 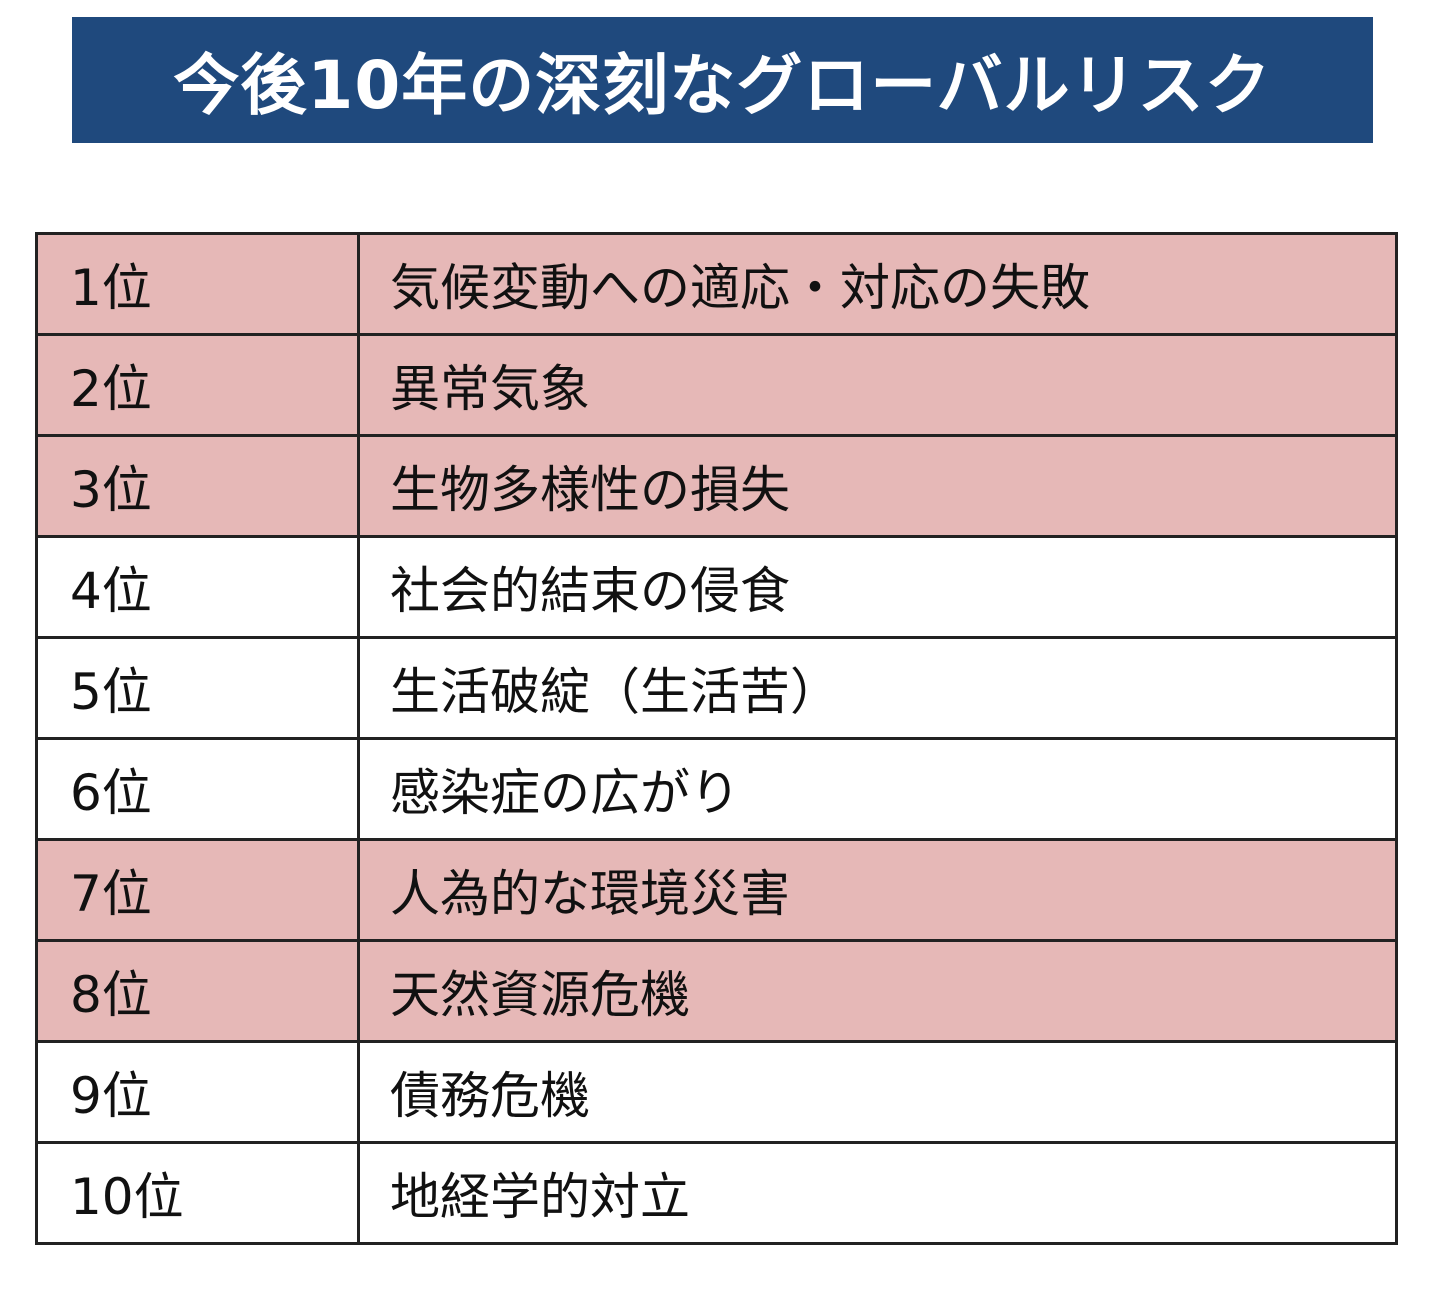 I want to click on rank-cell: 6位, so click(x=197, y=789).